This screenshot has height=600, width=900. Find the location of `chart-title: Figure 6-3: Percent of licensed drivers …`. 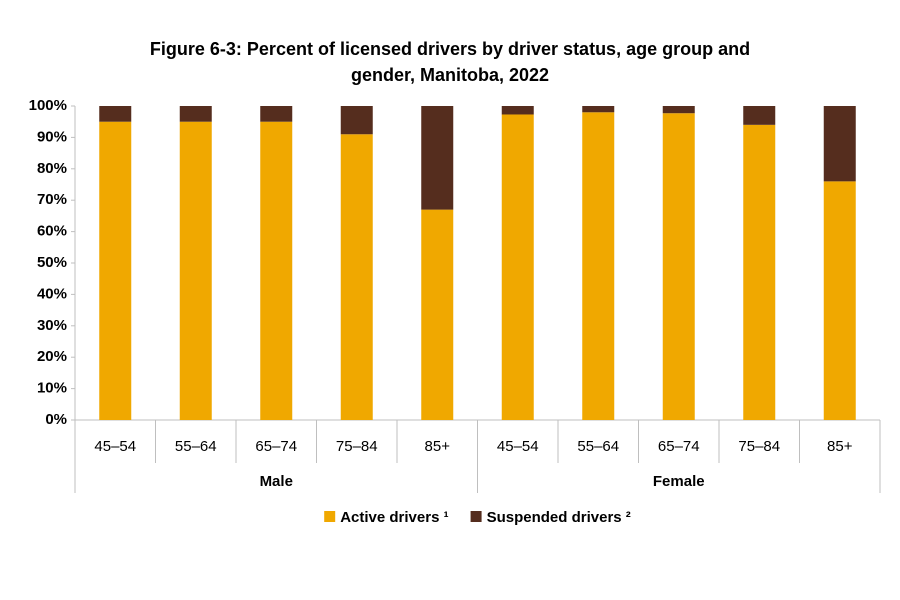

chart-title: Figure 6-3: Percent of licensed drivers … is located at coordinates (450, 62).